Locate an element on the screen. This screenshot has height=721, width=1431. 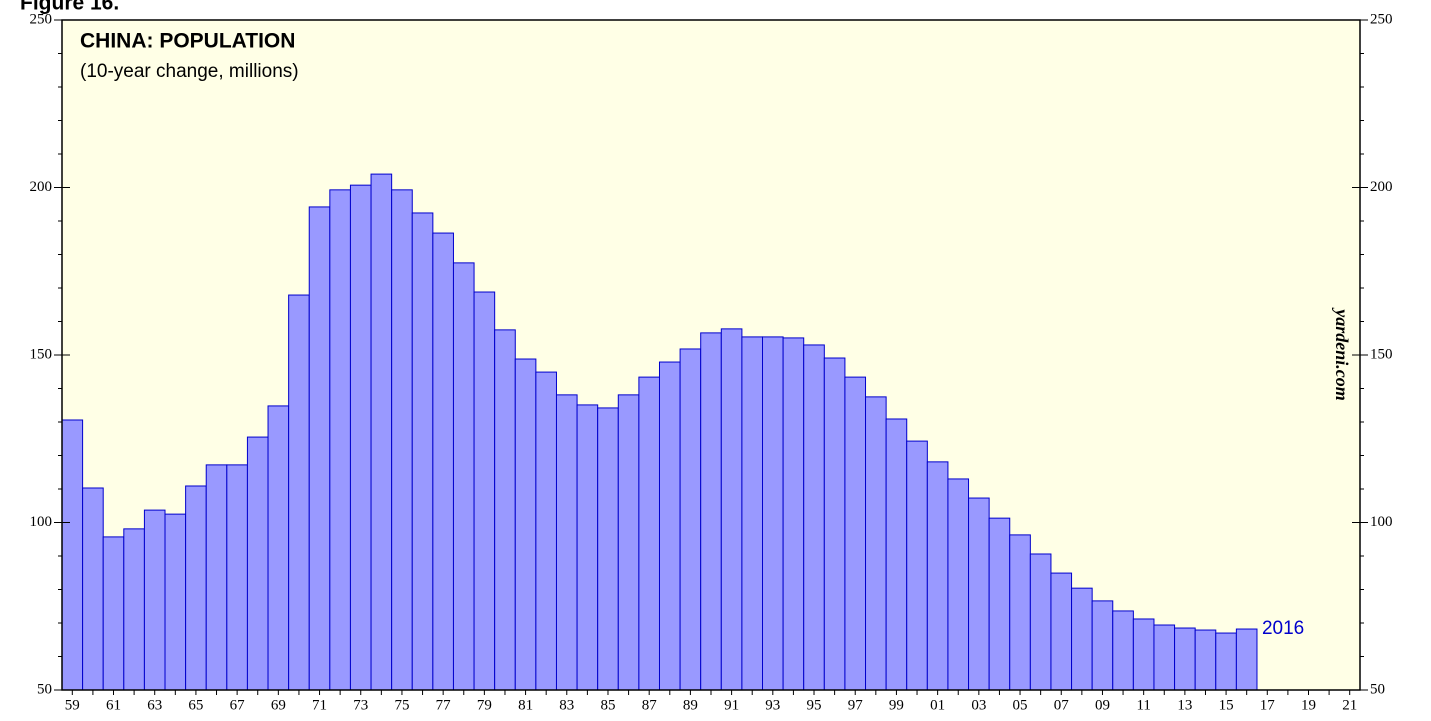
y-tick-label: 200 is located at coordinates (41, 187).